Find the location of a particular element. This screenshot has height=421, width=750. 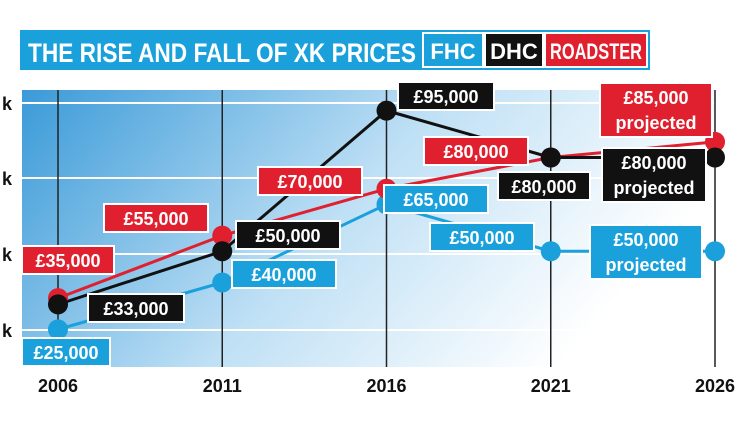

x-tick-label: 2026 is located at coordinates (715, 386).